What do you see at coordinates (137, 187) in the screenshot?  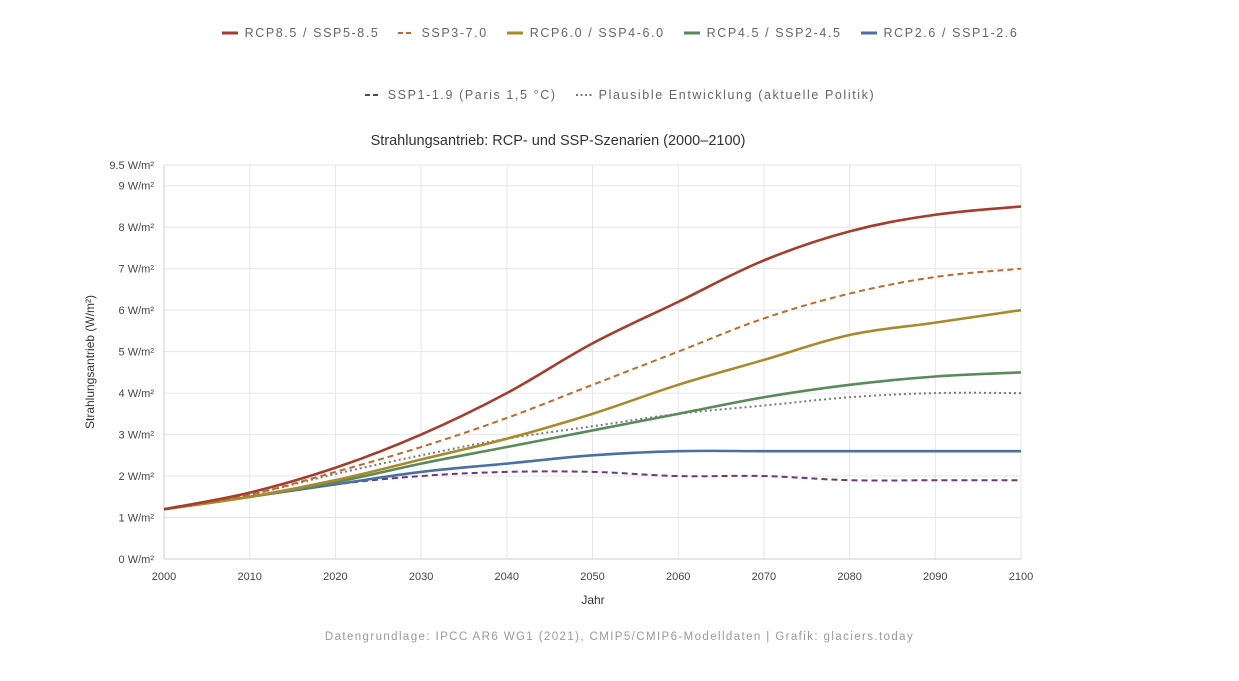 I see `y-tick-label: 9 W/m²` at bounding box center [137, 187].